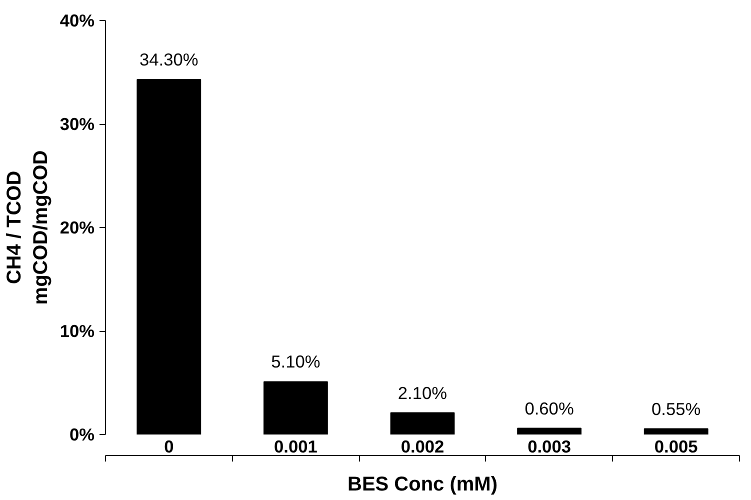 The image size is (751, 500). I want to click on x-tick-label: 0.003, so click(550, 446).